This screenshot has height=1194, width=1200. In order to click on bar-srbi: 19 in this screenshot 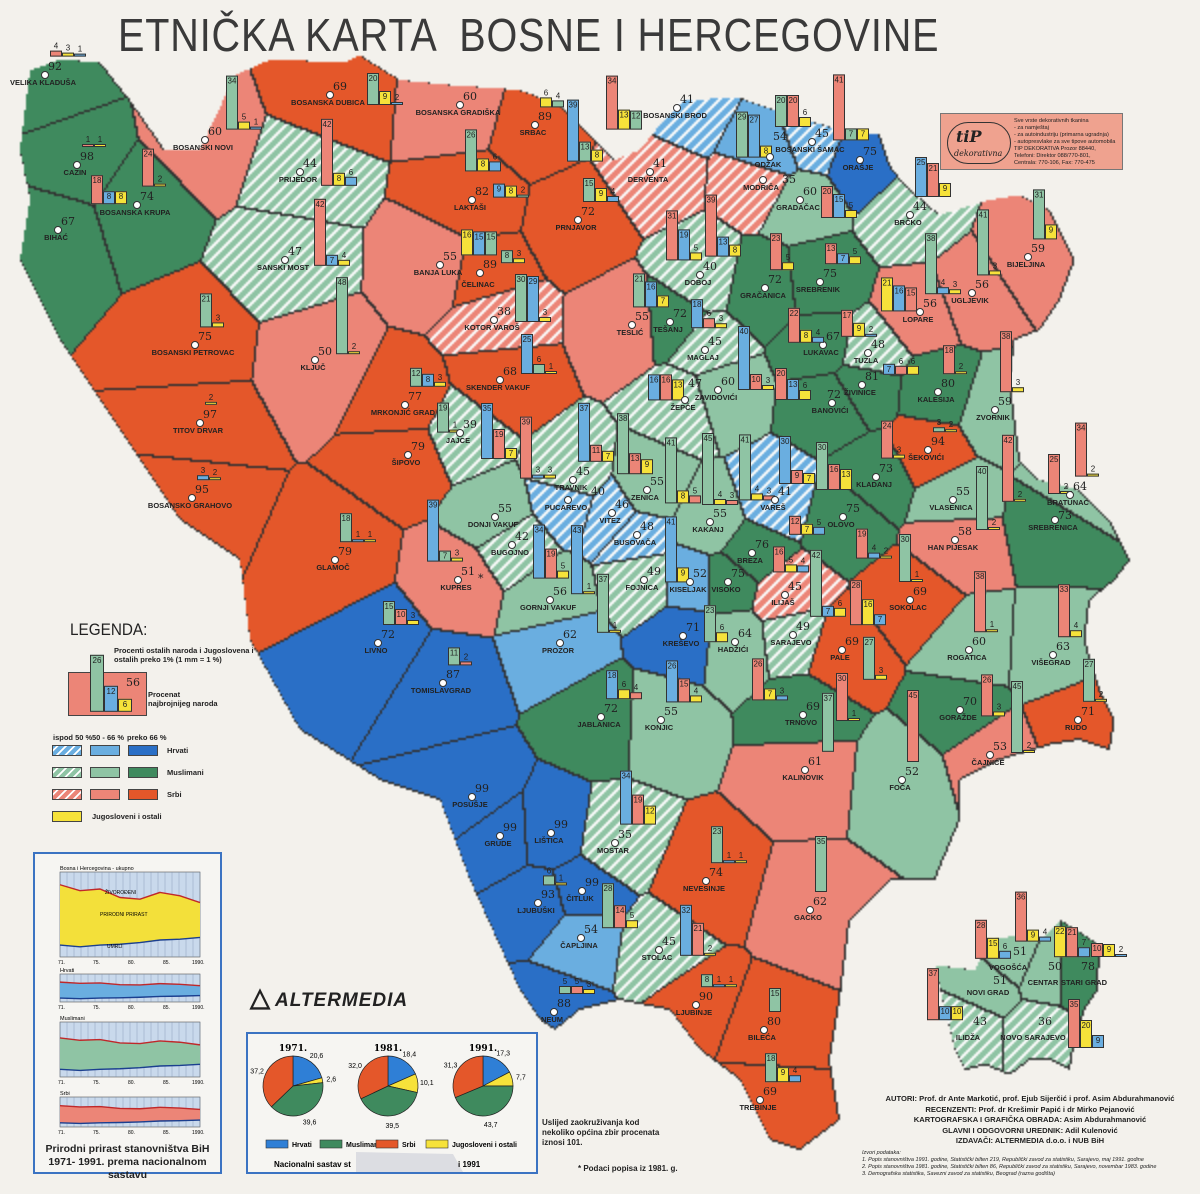, I will do `click(638, 809)`.